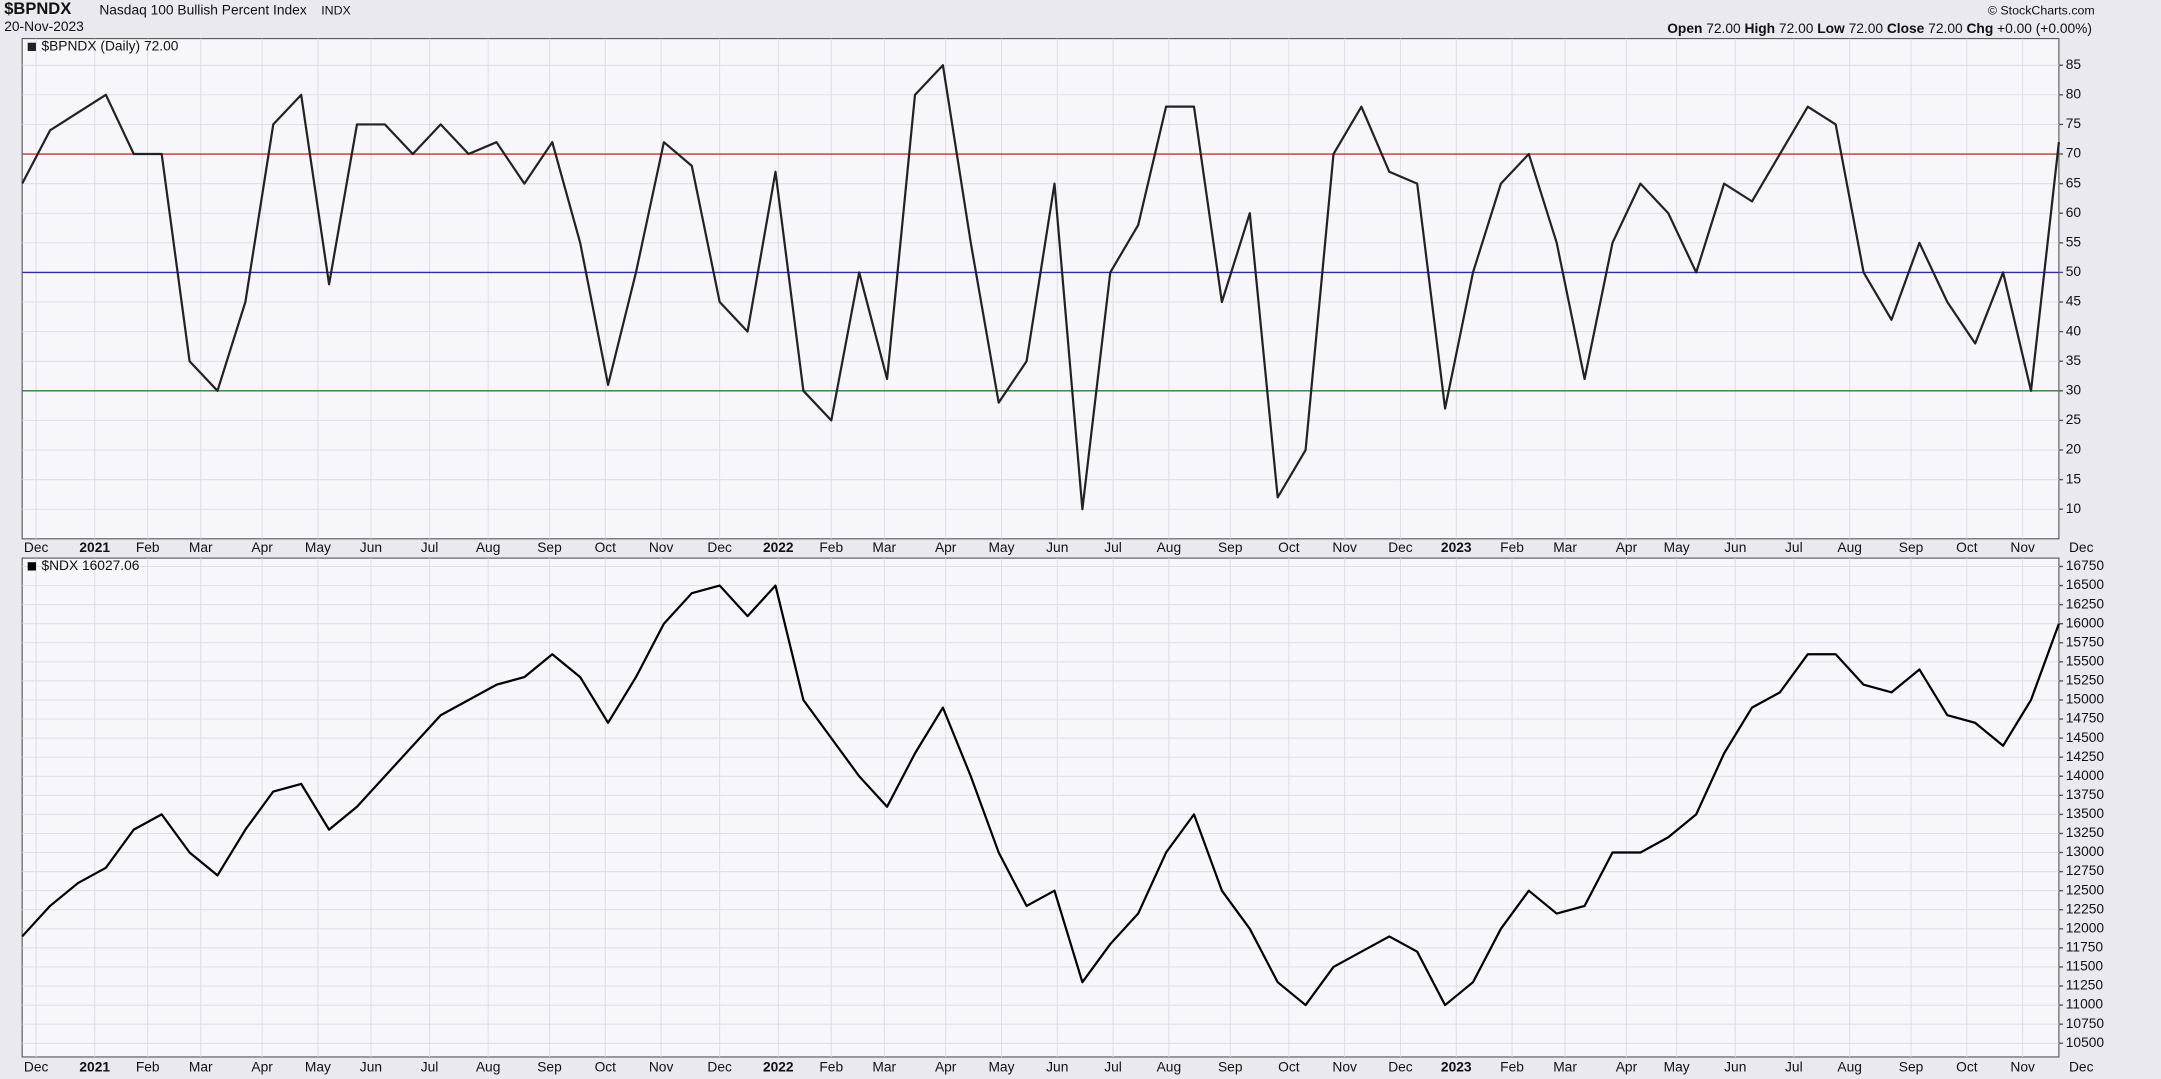 Image resolution: width=2161 pixels, height=1079 pixels. What do you see at coordinates (2085, 565) in the screenshot?
I see `y-tick-label: 16750` at bounding box center [2085, 565].